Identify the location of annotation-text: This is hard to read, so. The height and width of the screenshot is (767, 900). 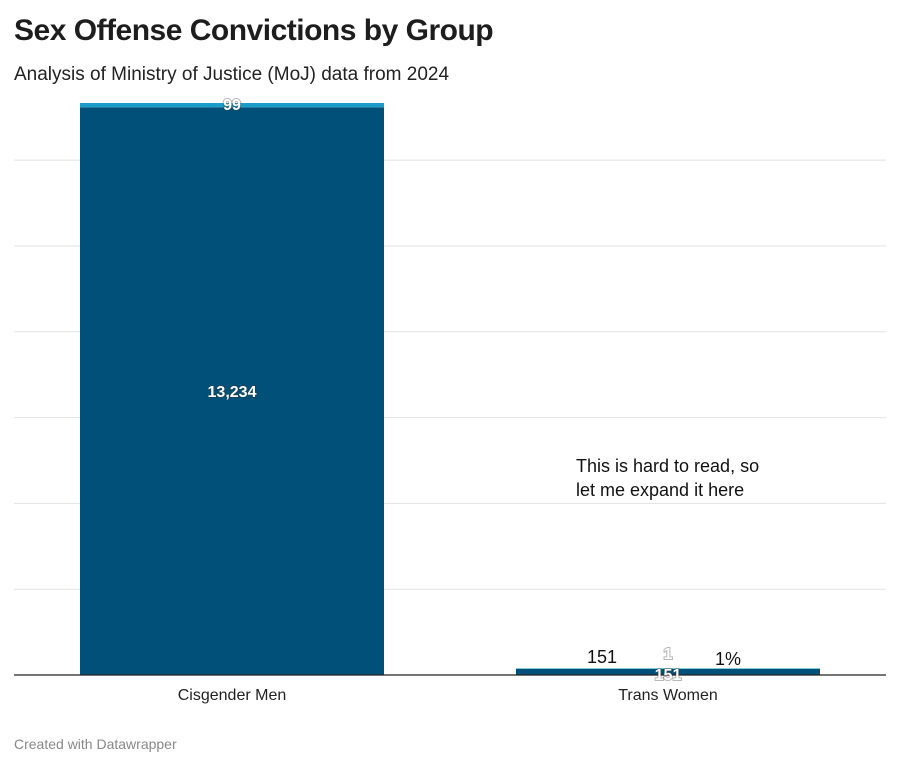
(667, 466).